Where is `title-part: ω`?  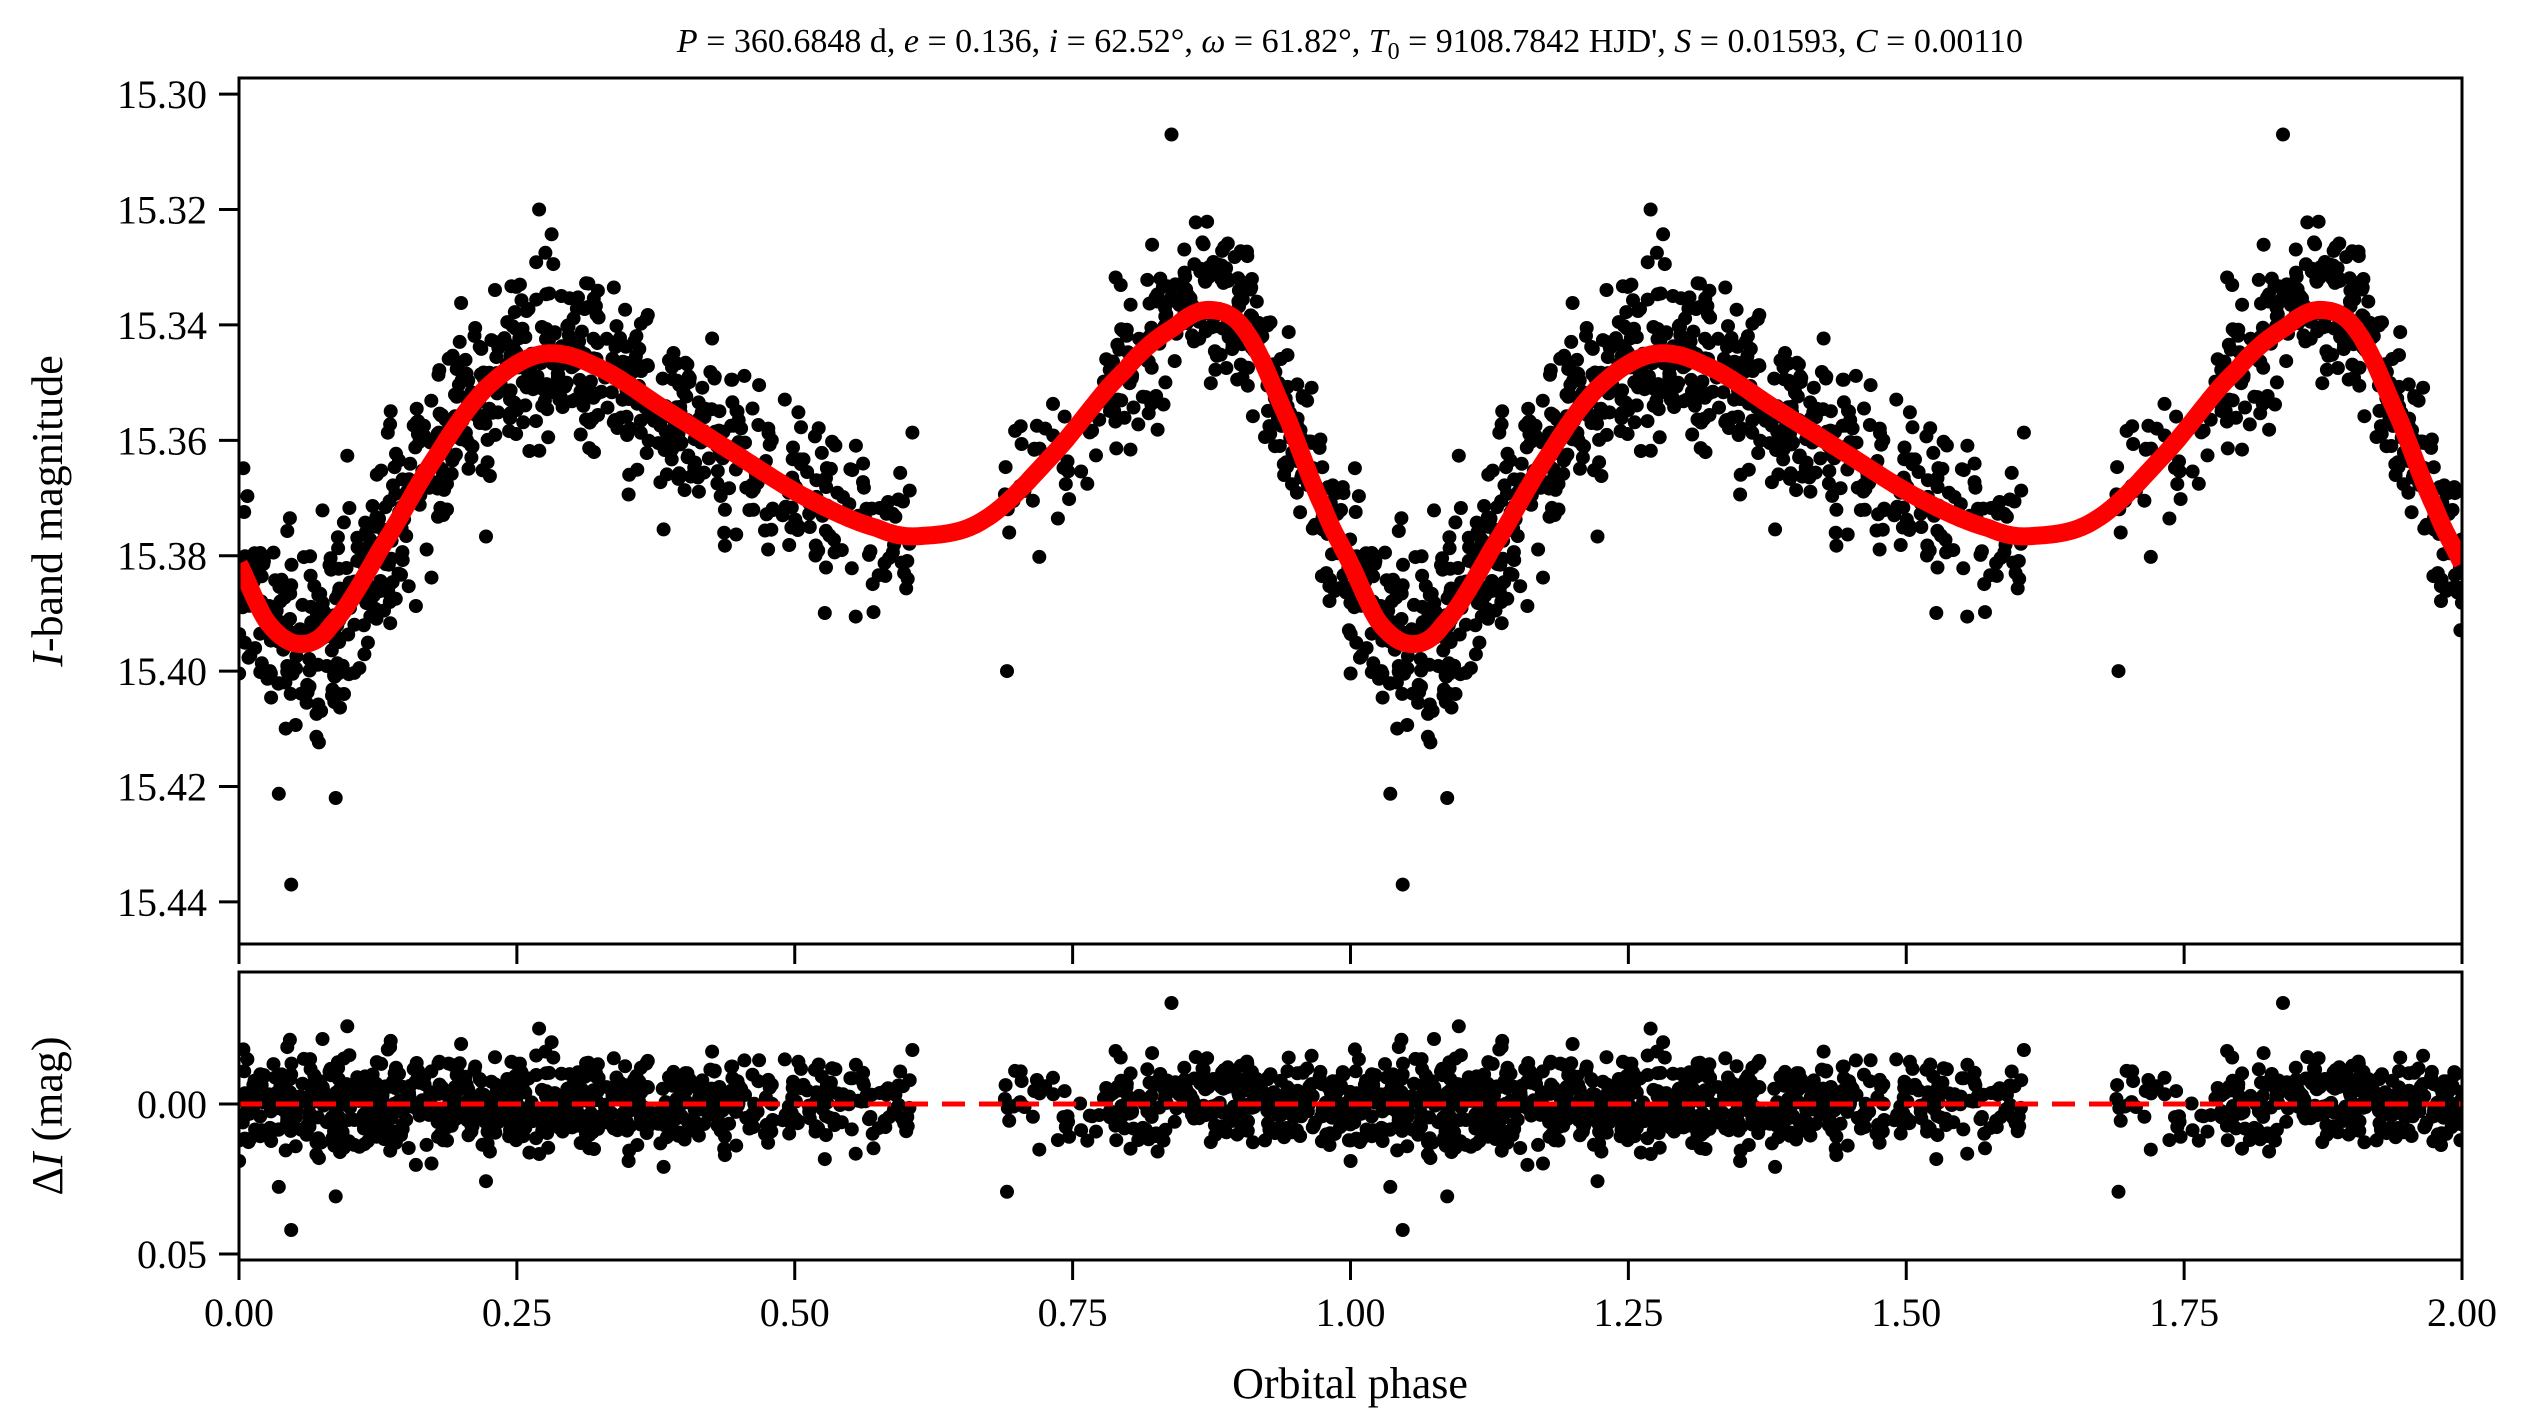 title-part: ω is located at coordinates (1213, 41).